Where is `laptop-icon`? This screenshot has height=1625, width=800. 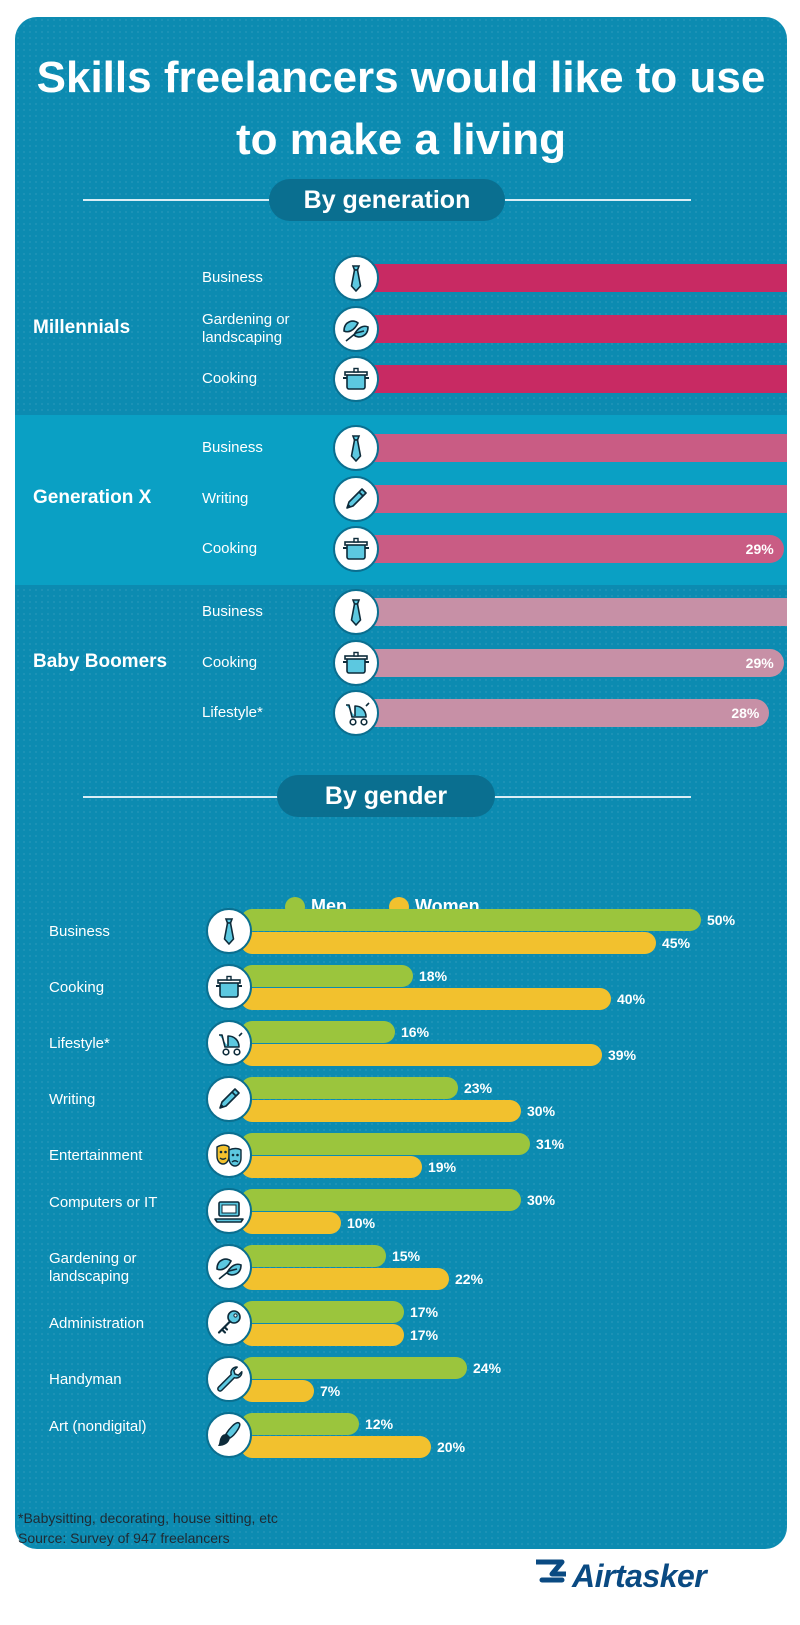 laptop-icon is located at coordinates (229, 1211).